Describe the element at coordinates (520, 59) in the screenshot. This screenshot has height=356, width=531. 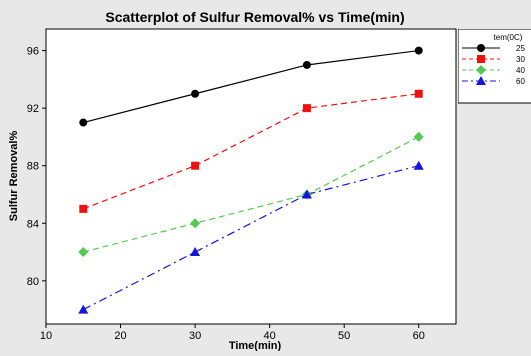
I see `legend-label-30: 30` at that location.